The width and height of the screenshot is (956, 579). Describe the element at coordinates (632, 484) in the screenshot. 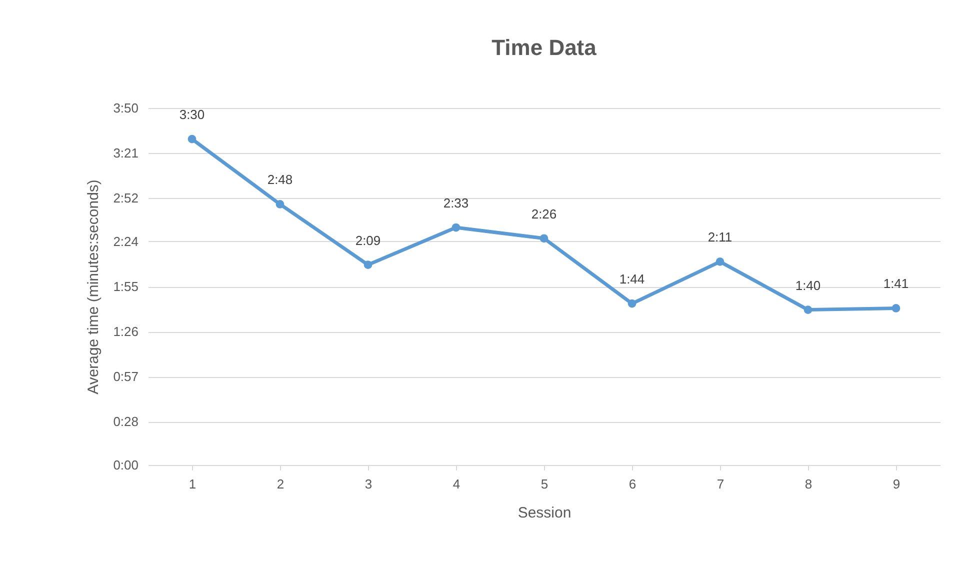

I see `x-tick-label: 6` at that location.